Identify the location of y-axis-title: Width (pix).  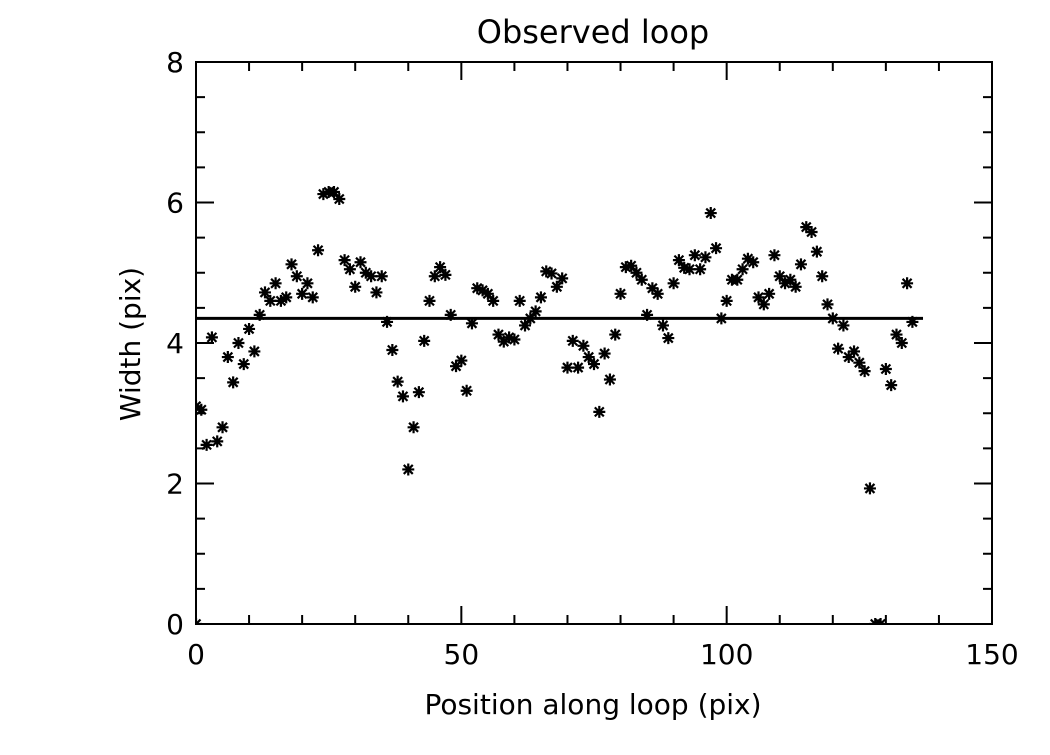
(130, 344).